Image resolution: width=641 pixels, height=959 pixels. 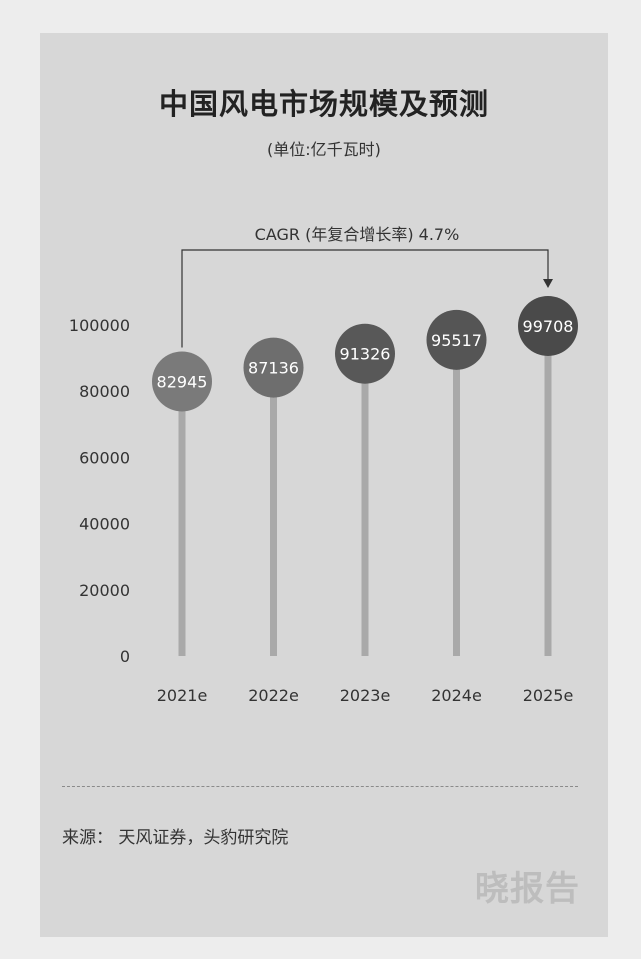 What do you see at coordinates (320, 786) in the screenshot?
I see `divider` at bounding box center [320, 786].